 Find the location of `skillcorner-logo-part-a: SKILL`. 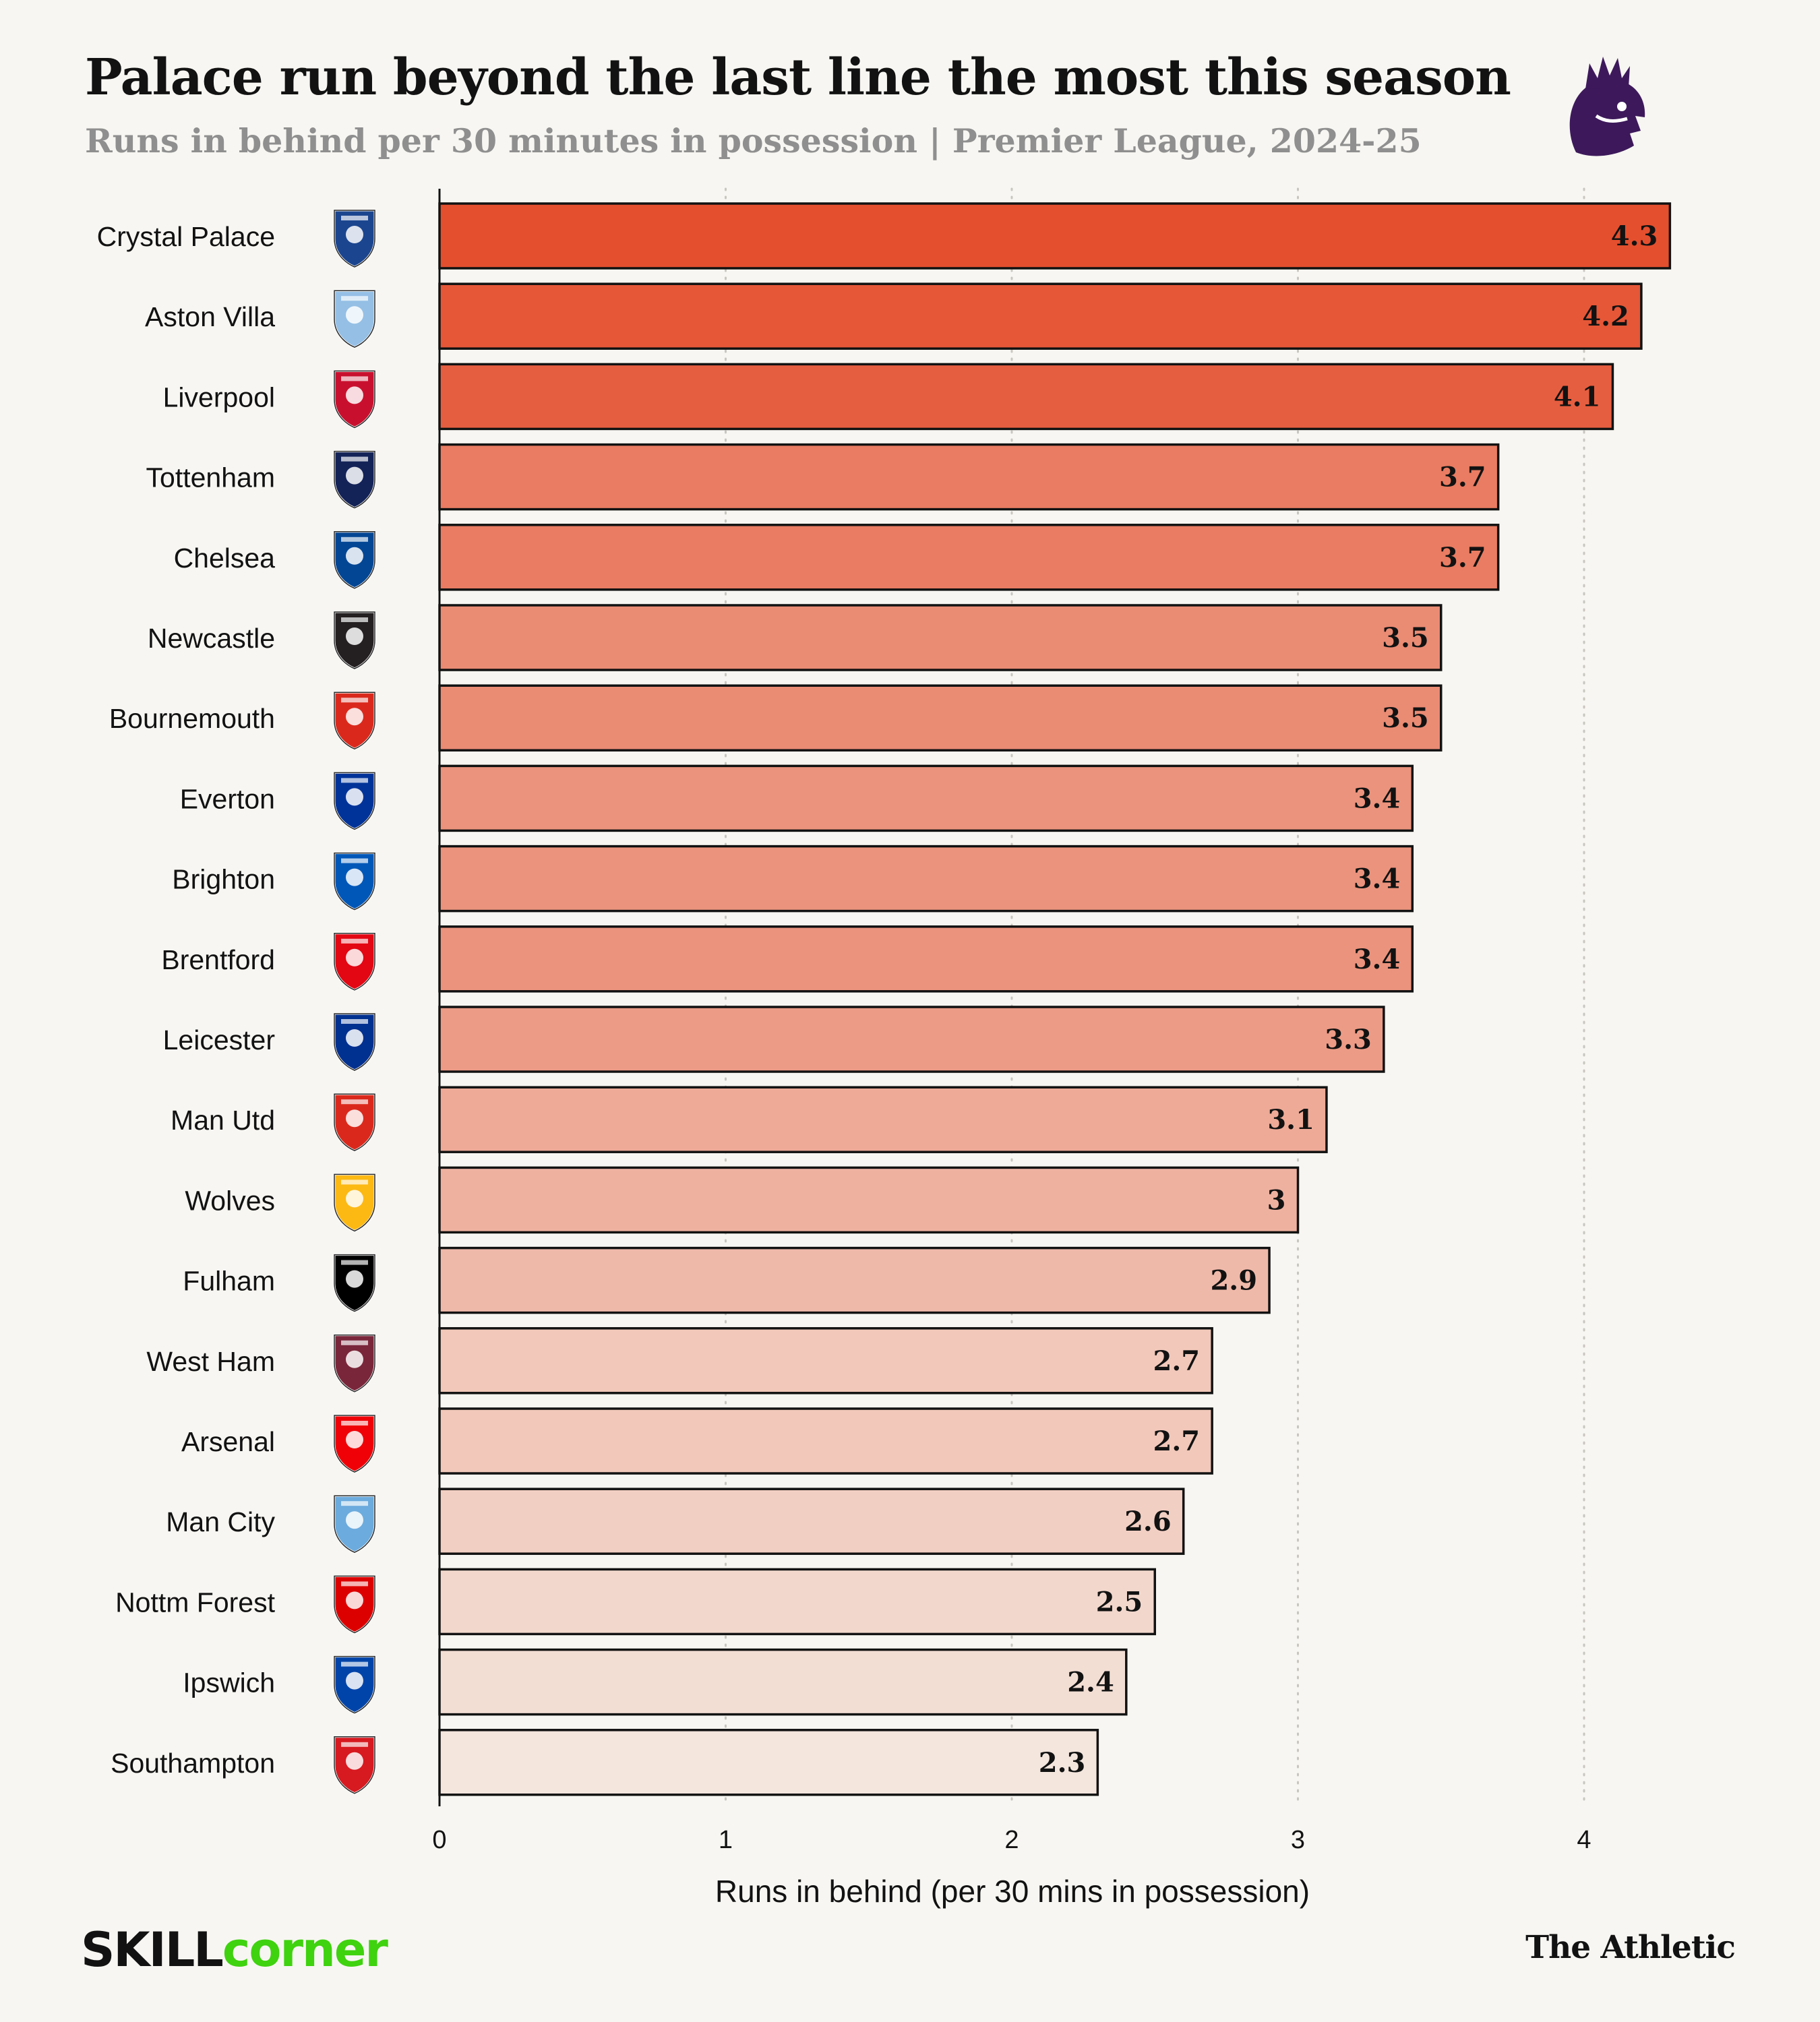

skillcorner-logo-part-a: SKILL is located at coordinates (152, 1950).